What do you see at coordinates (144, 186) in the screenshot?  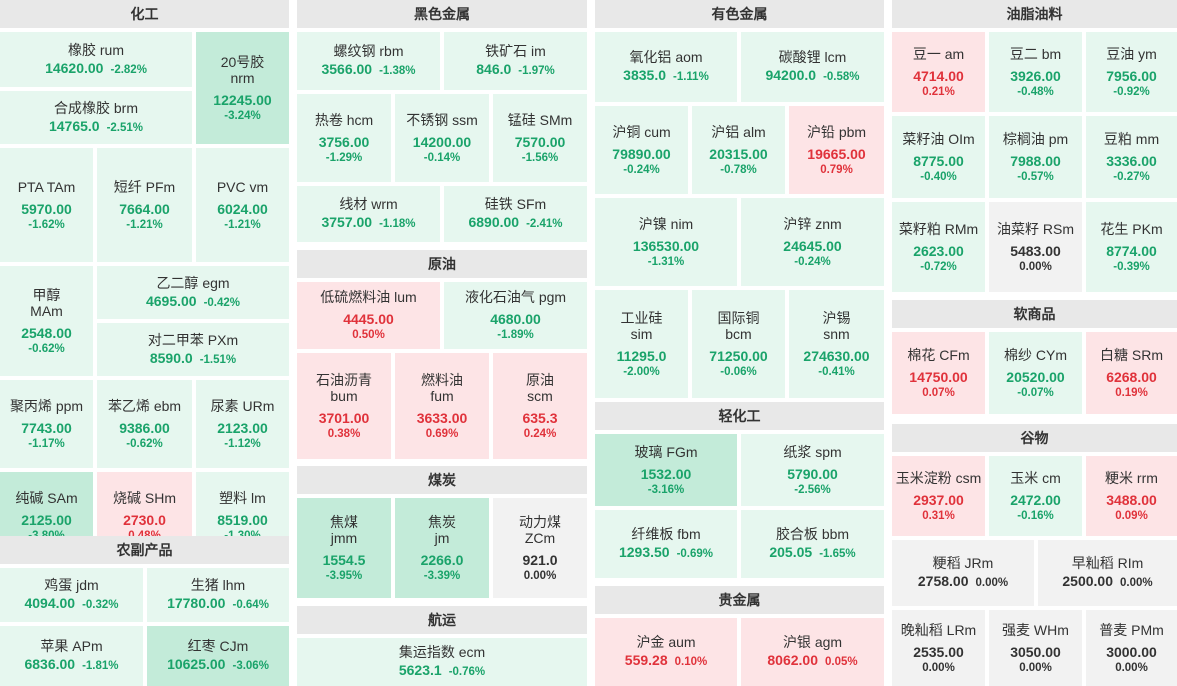 I see `commodity-name: 短纤 PFm` at bounding box center [144, 186].